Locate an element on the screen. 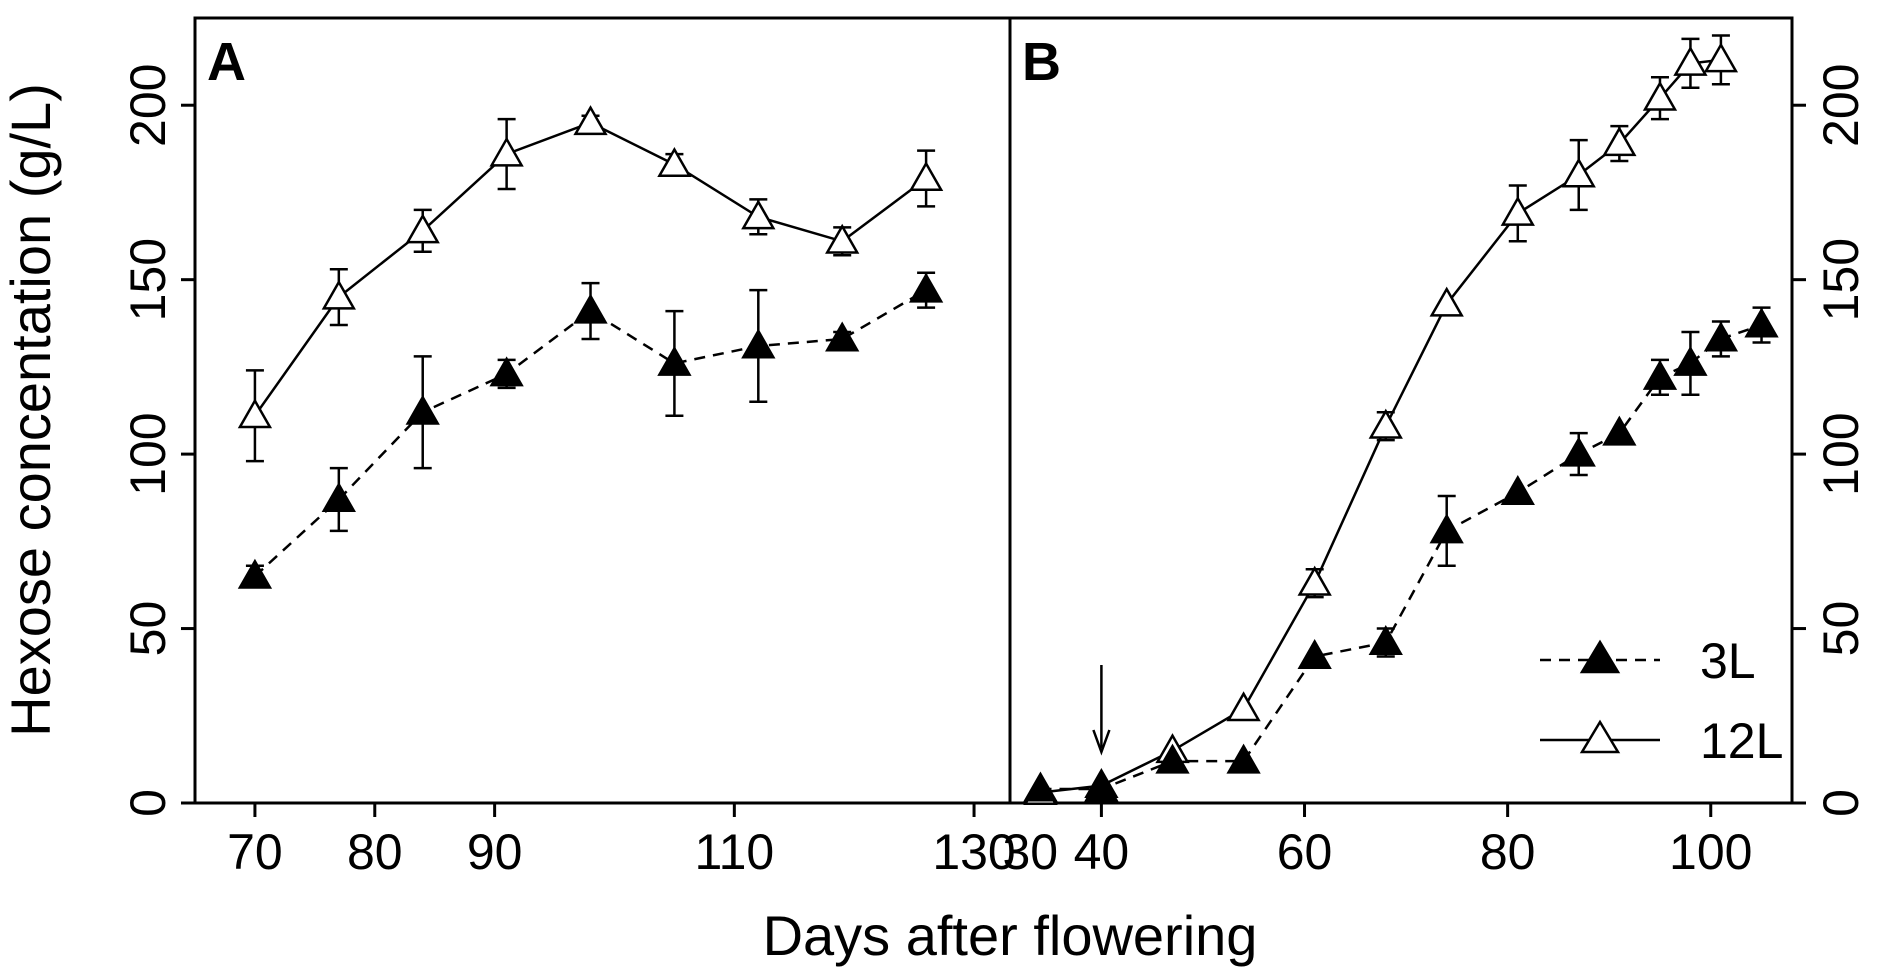 The height and width of the screenshot is (968, 1900). panel-a-series-12l-line is located at coordinates (590, 269).